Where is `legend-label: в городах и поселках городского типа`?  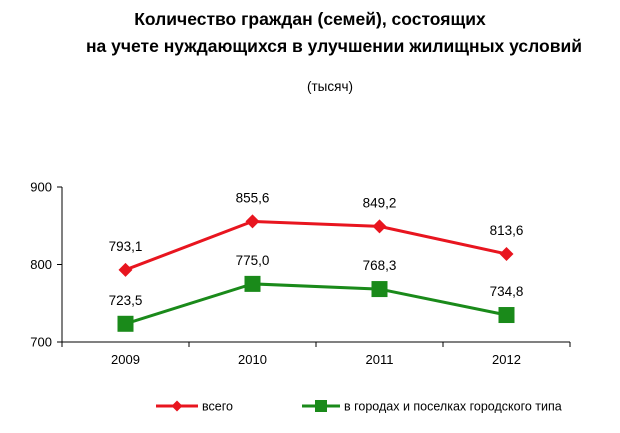 legend-label: в городах и поселках городского типа is located at coordinates (453, 407).